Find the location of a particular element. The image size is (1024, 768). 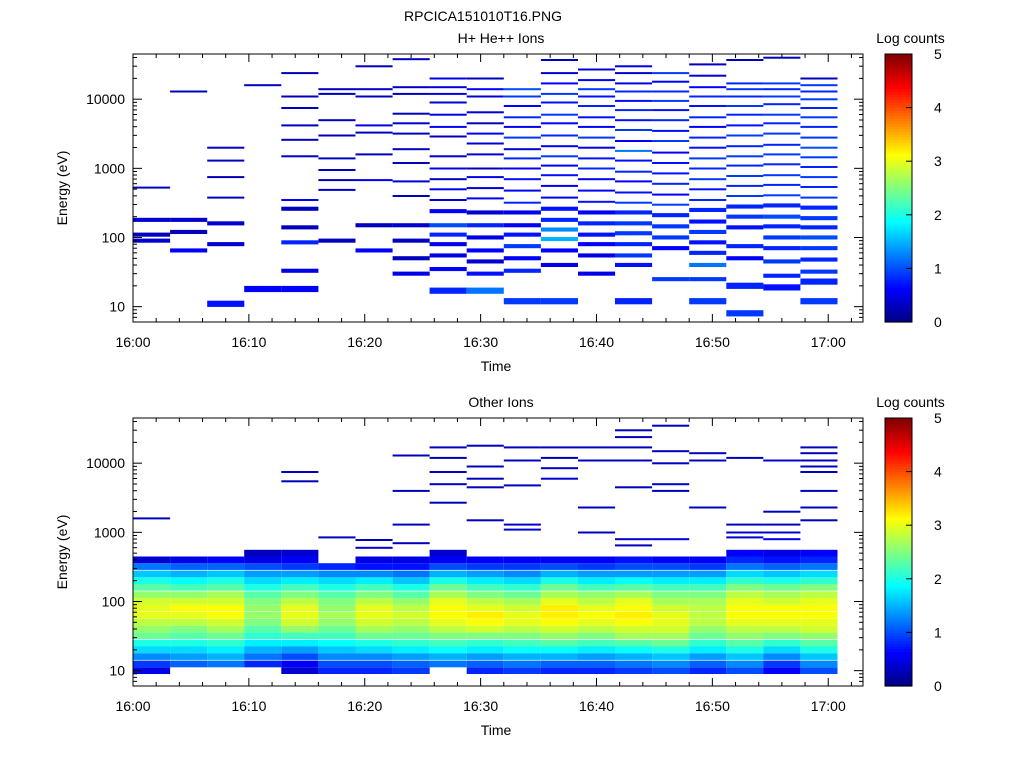

y-tick-label: 1000 is located at coordinates (109, 168).